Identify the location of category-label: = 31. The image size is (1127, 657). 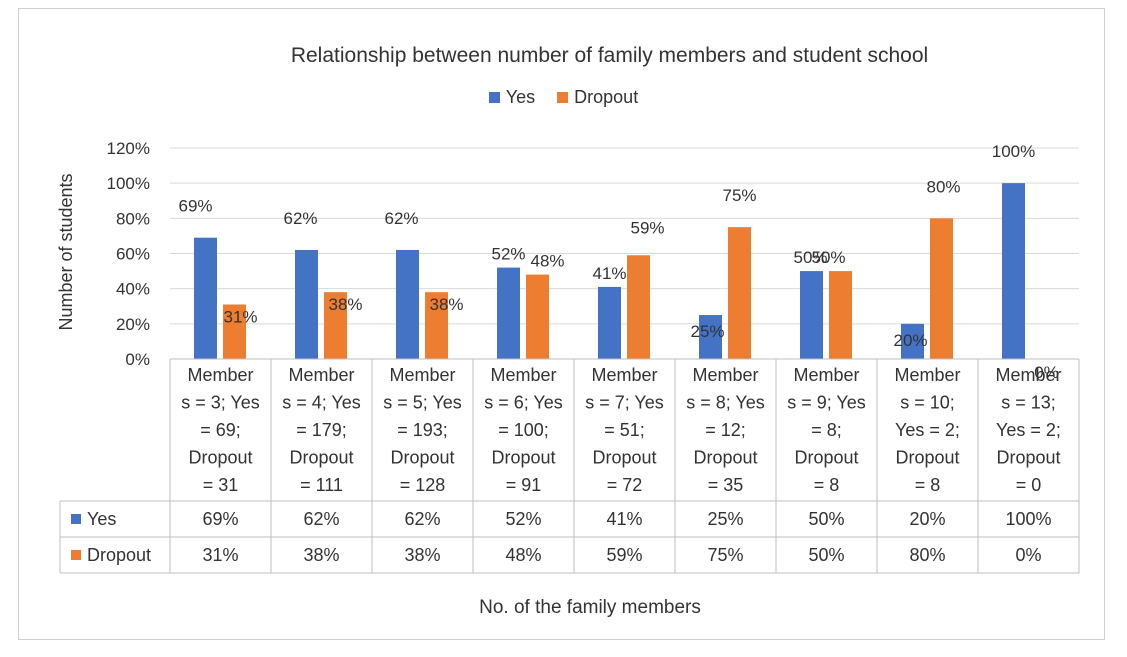
(221, 485).